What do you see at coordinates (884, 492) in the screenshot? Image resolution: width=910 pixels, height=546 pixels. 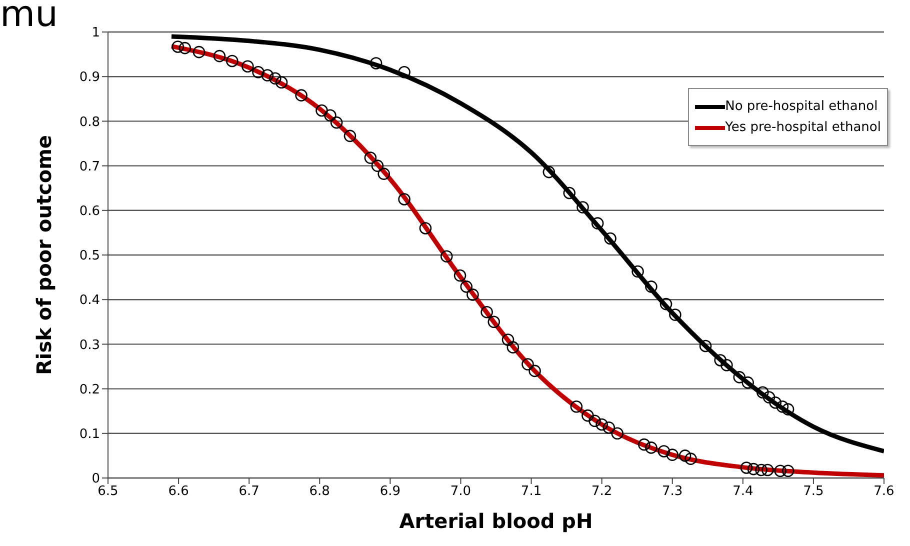 I see `x-tick-label: 7.6` at bounding box center [884, 492].